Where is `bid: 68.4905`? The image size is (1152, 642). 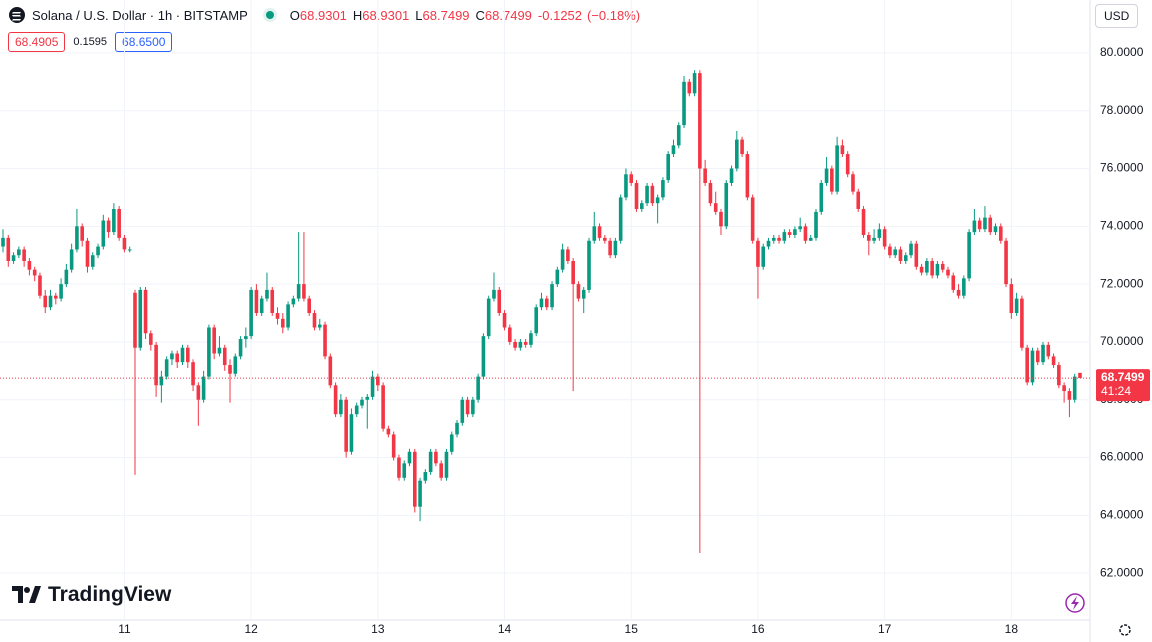 bid: 68.4905 is located at coordinates (37, 42).